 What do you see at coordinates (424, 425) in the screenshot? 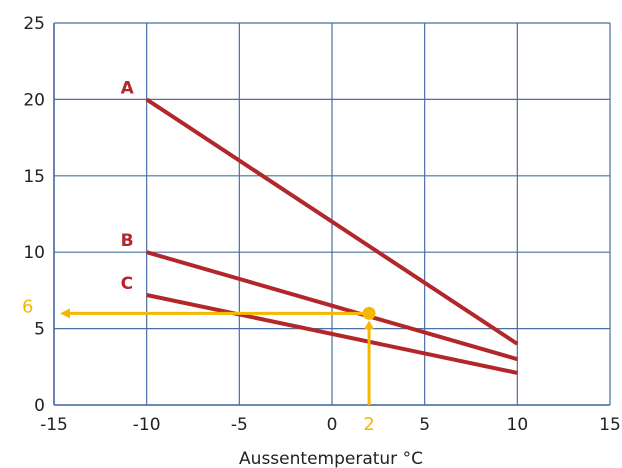
I see `x-tick-label: 5` at bounding box center [424, 425].